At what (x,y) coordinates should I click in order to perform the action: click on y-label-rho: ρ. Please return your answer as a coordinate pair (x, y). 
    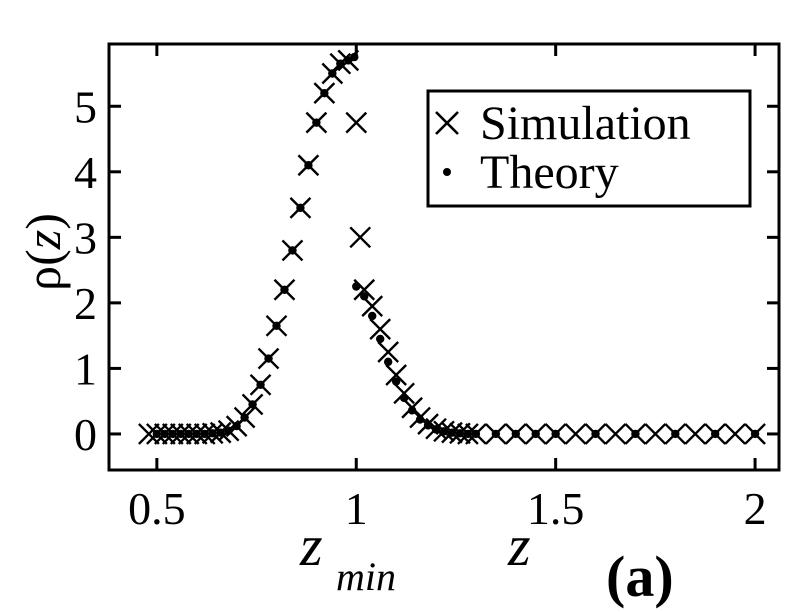
    Looking at the image, I should click on (43, 278).